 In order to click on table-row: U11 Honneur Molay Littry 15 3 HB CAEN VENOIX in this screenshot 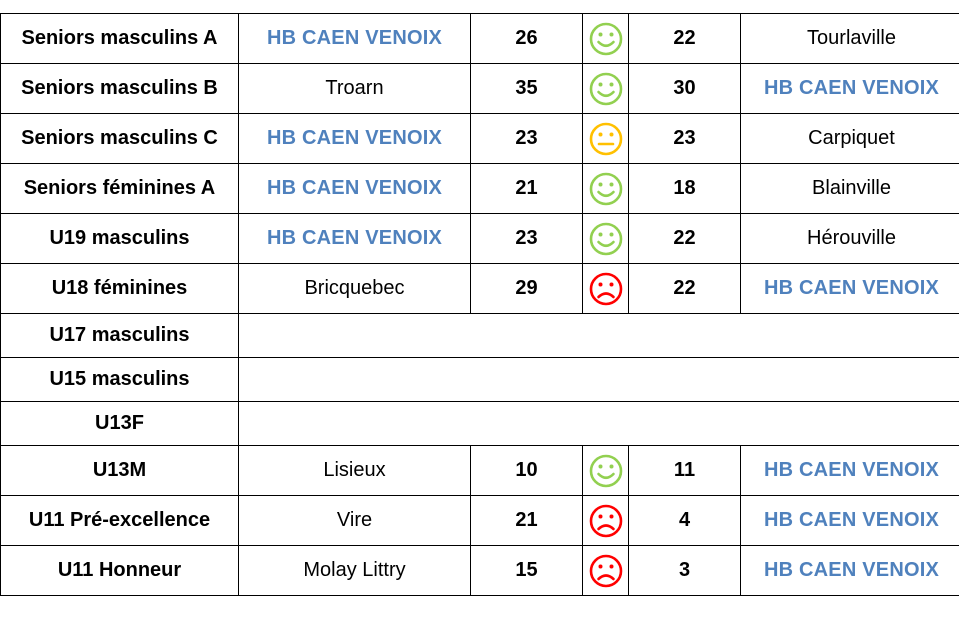, I will do `click(479, 570)`.